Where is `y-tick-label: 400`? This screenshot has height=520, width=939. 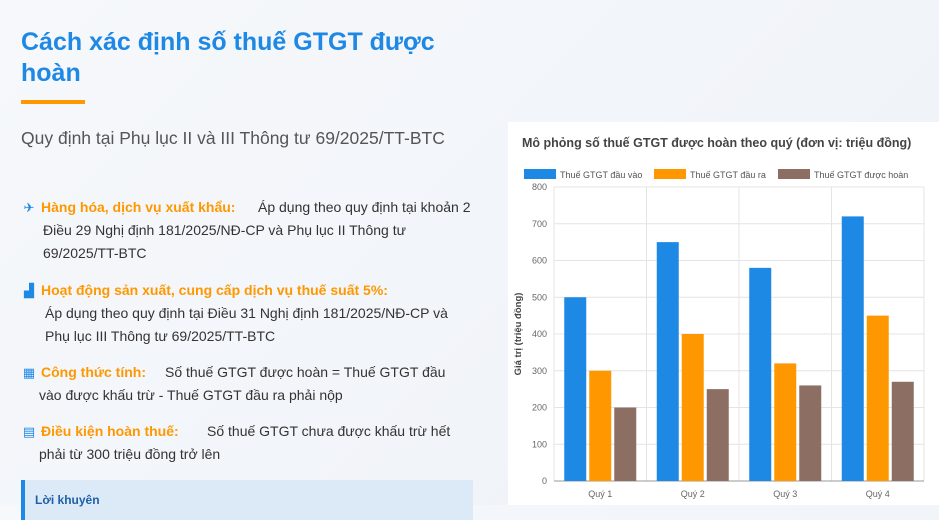 y-tick-label: 400 is located at coordinates (539, 334).